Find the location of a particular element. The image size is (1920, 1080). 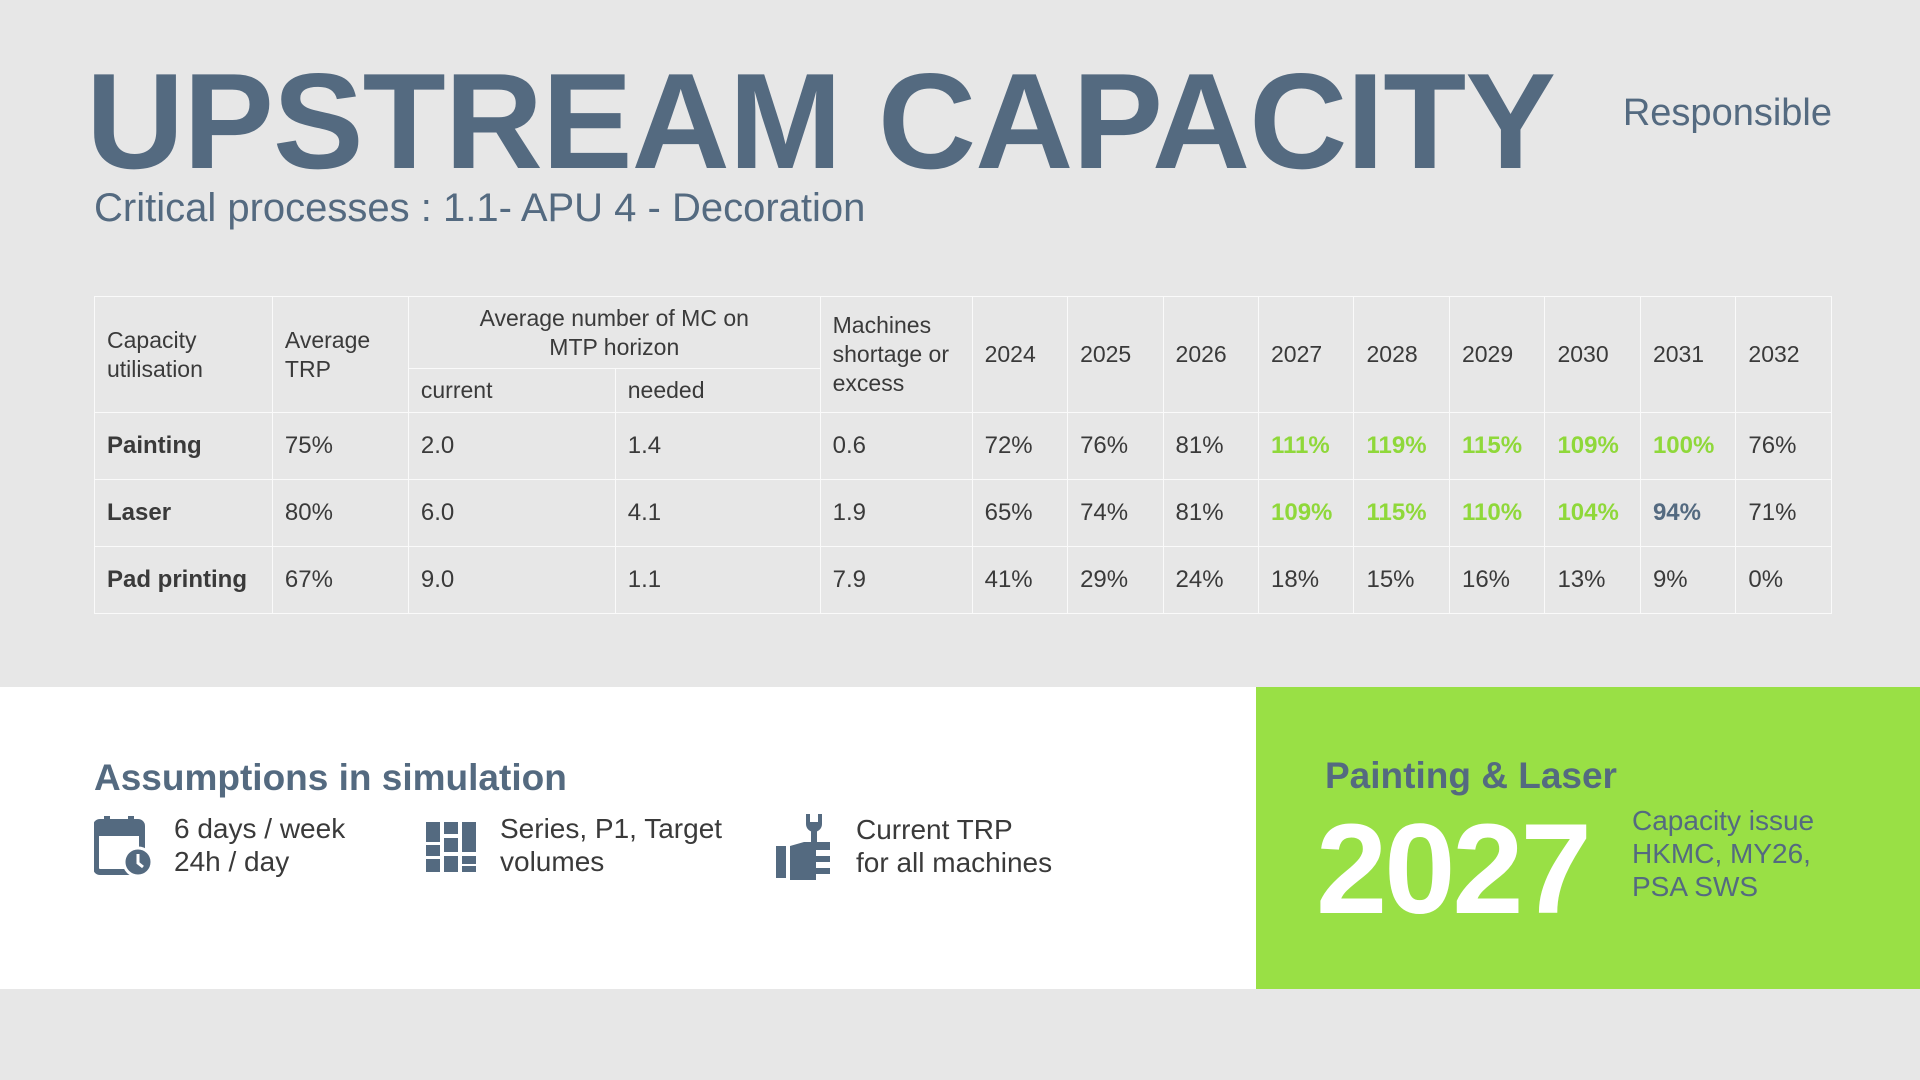

highlight-note-line: Capacity issue is located at coordinates (1723, 820).